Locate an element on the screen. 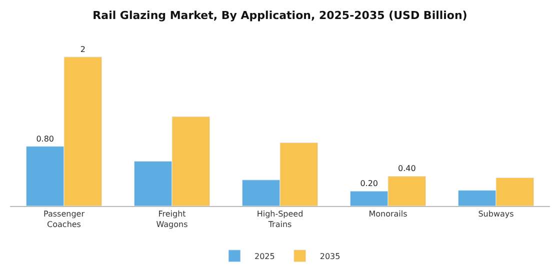 The image size is (560, 280). x-tick-label: Subways is located at coordinates (496, 214).